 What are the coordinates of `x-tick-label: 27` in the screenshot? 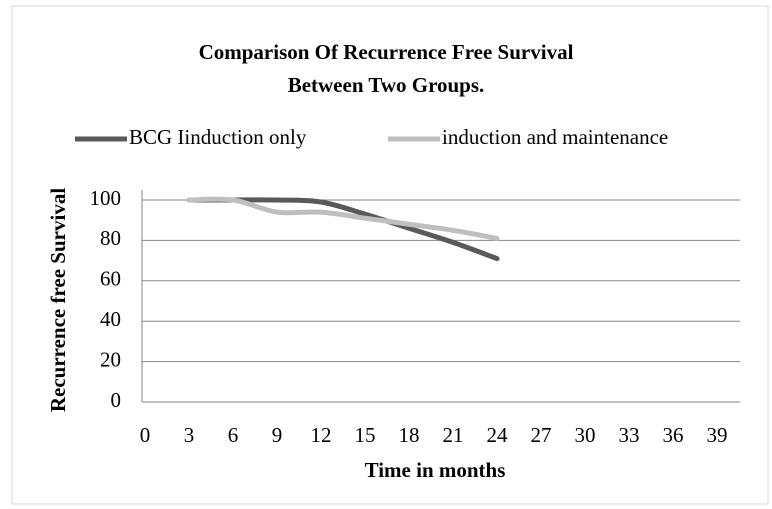 It's located at (541, 435).